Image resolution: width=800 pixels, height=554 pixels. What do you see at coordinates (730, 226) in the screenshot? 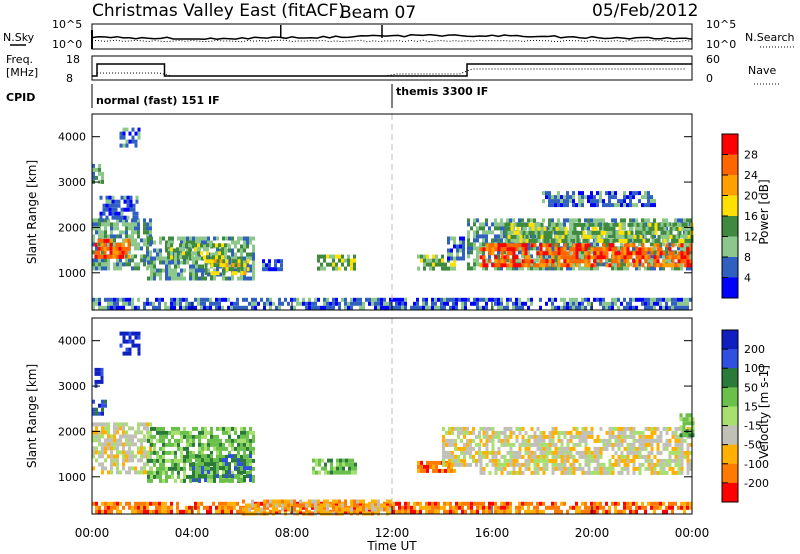
I see `colorbar-swatch` at bounding box center [730, 226].